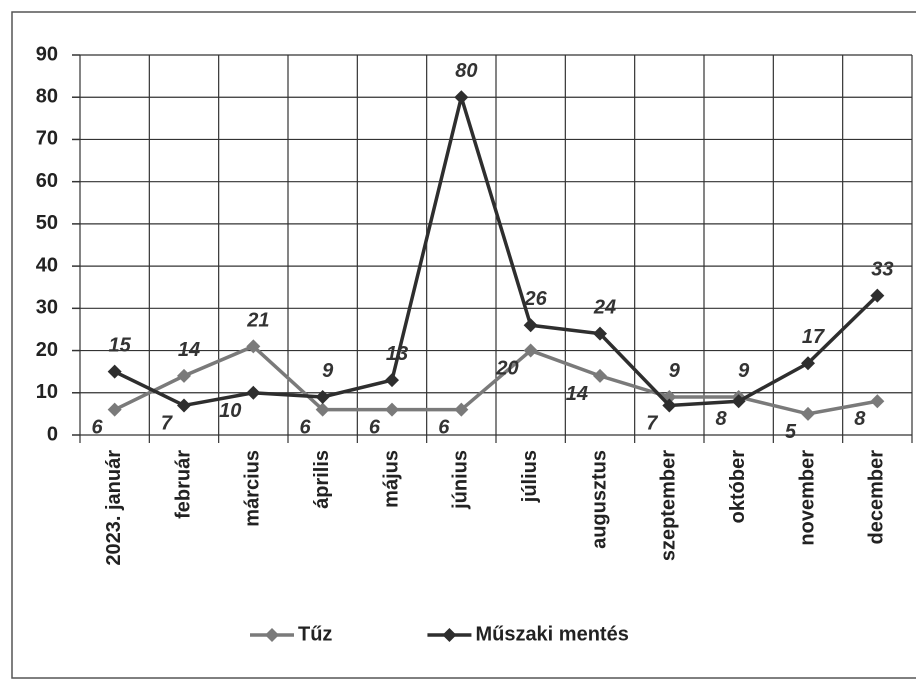  What do you see at coordinates (391, 479) in the screenshot?
I see `x-tick-label: május` at bounding box center [391, 479].